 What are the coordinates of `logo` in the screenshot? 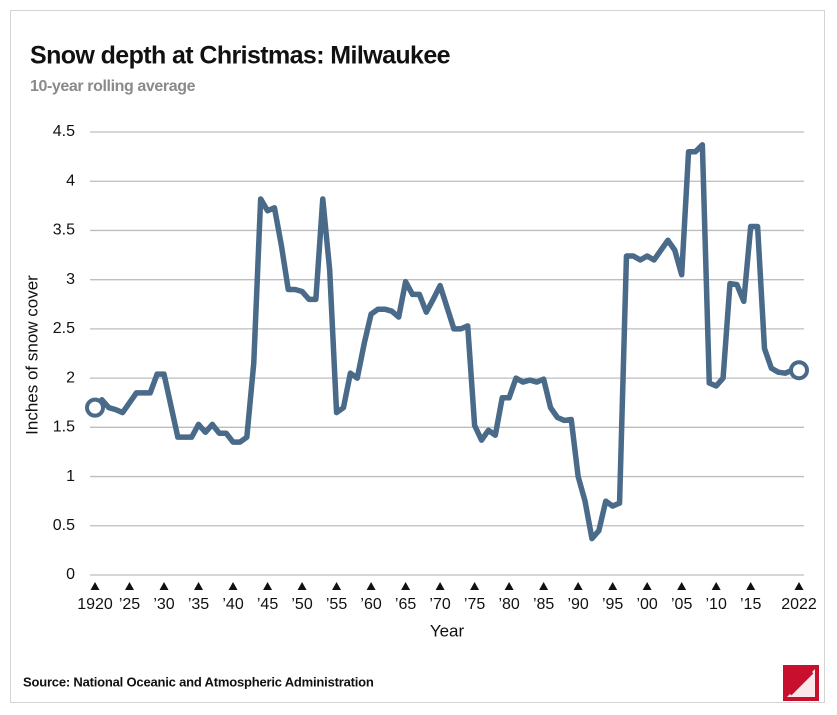 It's located at (801, 683).